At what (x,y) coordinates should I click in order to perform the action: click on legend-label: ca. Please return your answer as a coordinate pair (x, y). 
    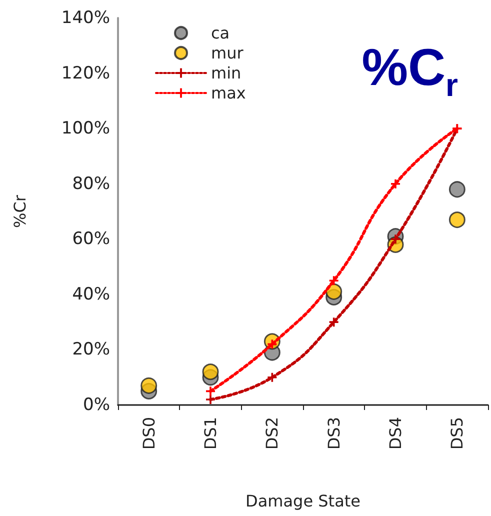
    Looking at the image, I should click on (220, 33).